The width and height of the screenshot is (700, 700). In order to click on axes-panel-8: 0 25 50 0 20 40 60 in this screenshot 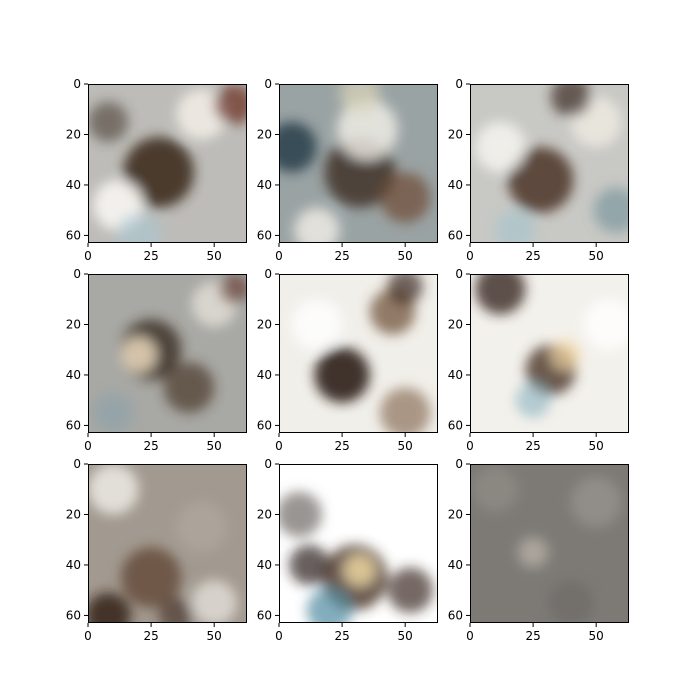, I will do `click(347, 550)`.